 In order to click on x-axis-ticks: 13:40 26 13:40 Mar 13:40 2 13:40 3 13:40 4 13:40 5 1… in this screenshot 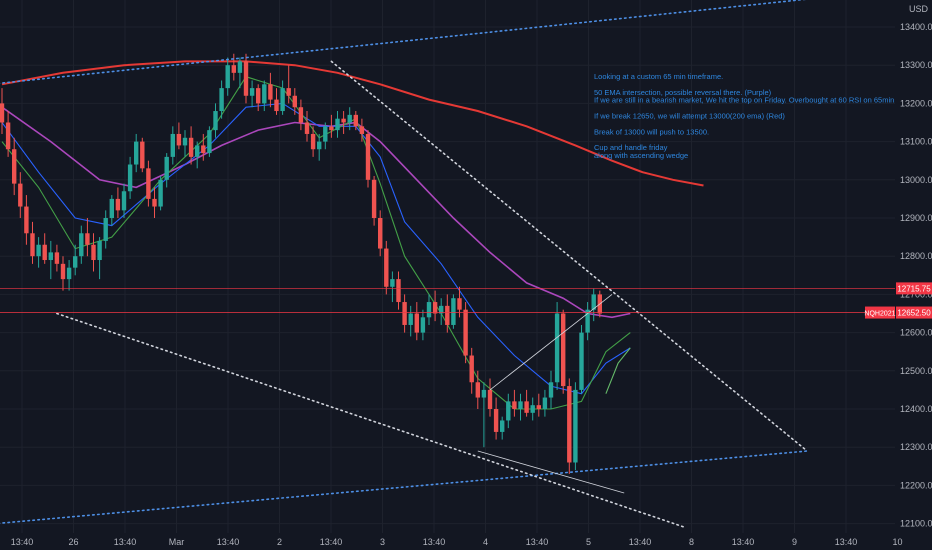, I will do `click(457, 542)`.